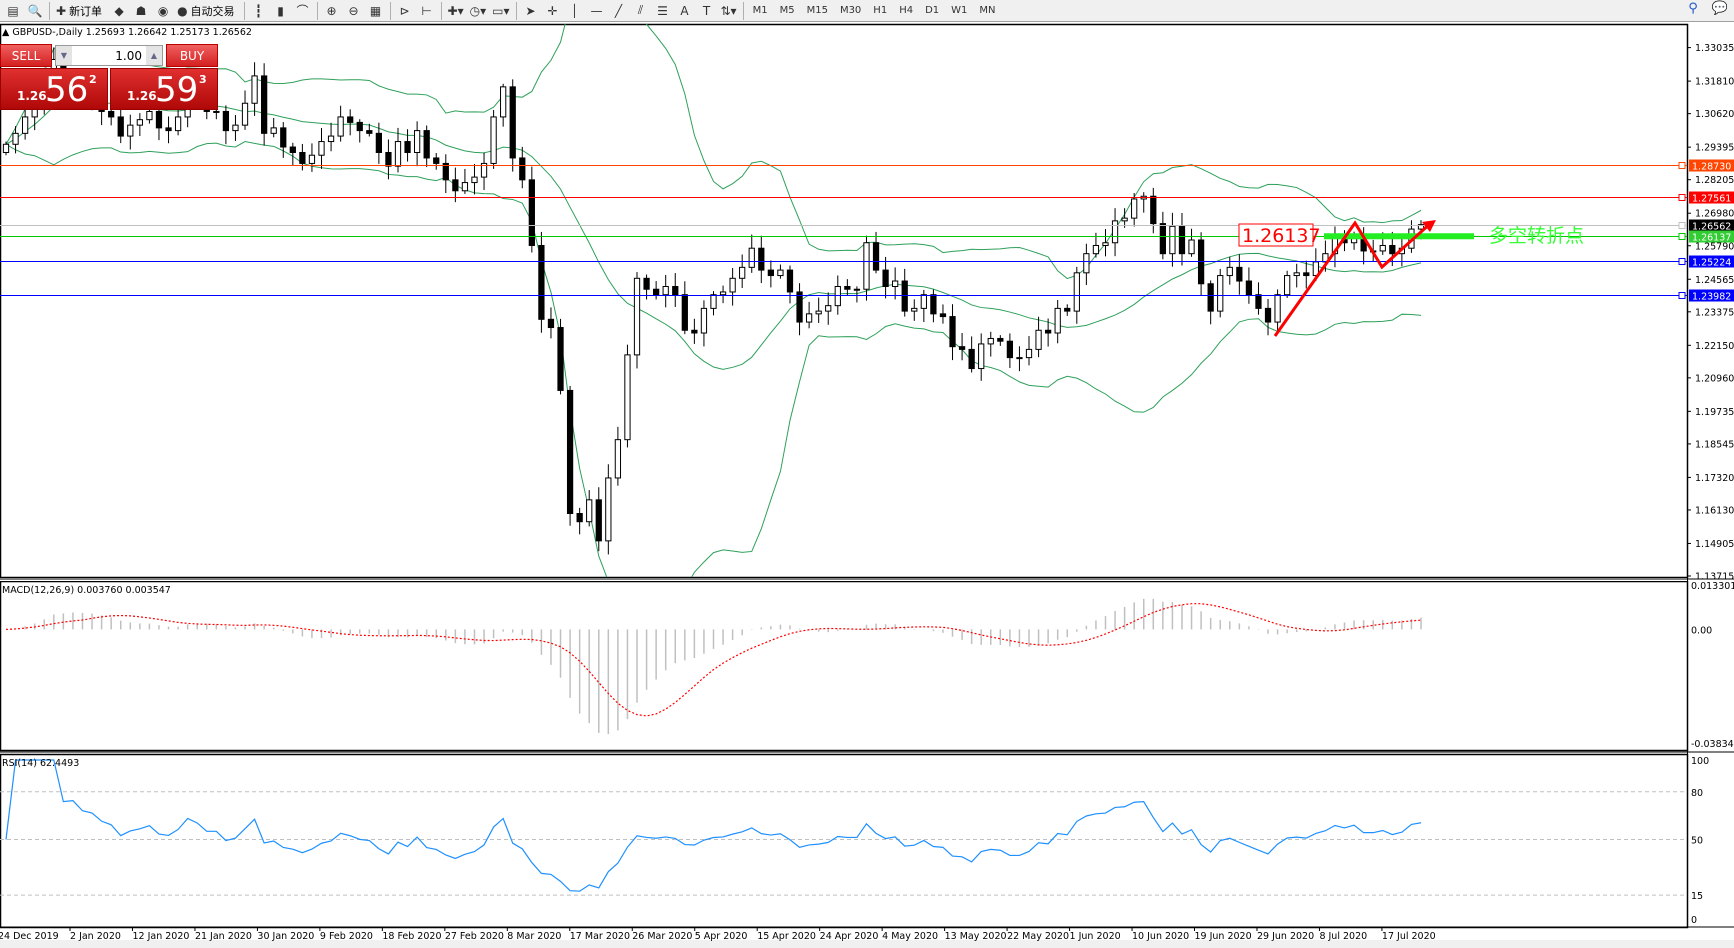 The height and width of the screenshot is (948, 1734). Describe the element at coordinates (35, 11) in the screenshot. I see `zoom-chart-button: 🔍` at that location.